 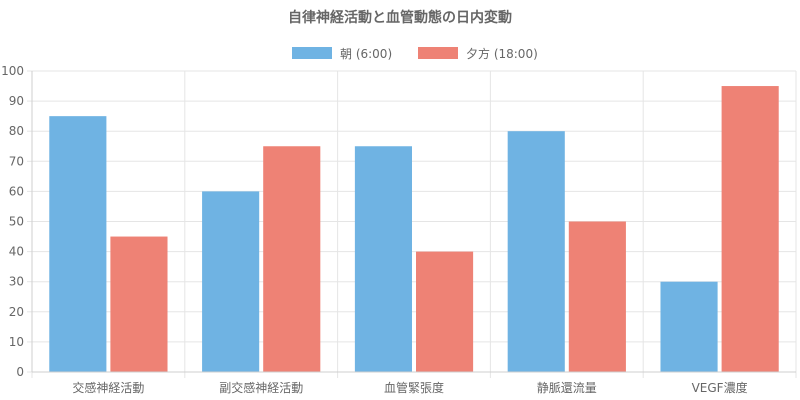 I want to click on y-tick-label: 50, so click(x=16, y=222).